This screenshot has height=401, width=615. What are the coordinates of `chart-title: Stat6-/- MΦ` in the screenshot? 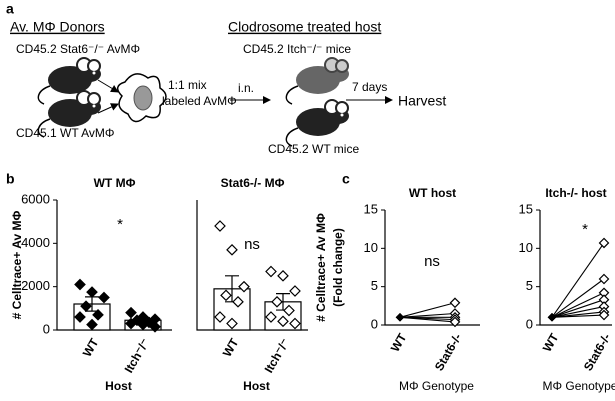 It's located at (253, 183).